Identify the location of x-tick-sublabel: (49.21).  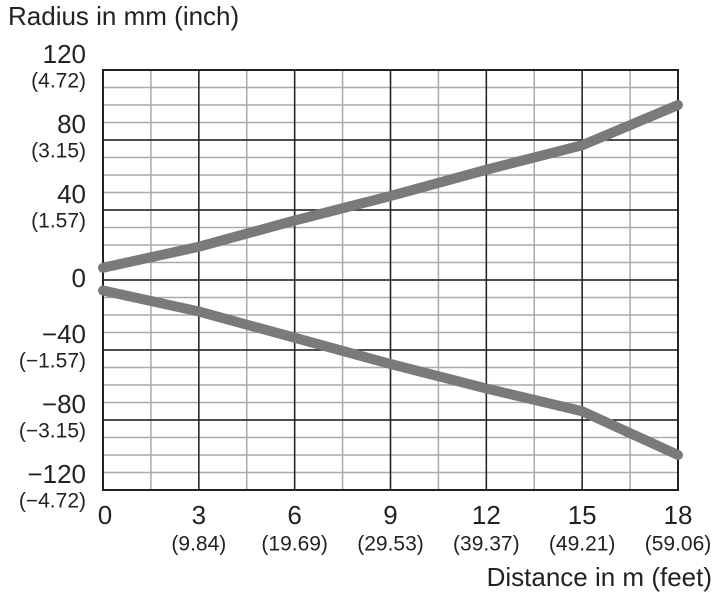
(582, 544).